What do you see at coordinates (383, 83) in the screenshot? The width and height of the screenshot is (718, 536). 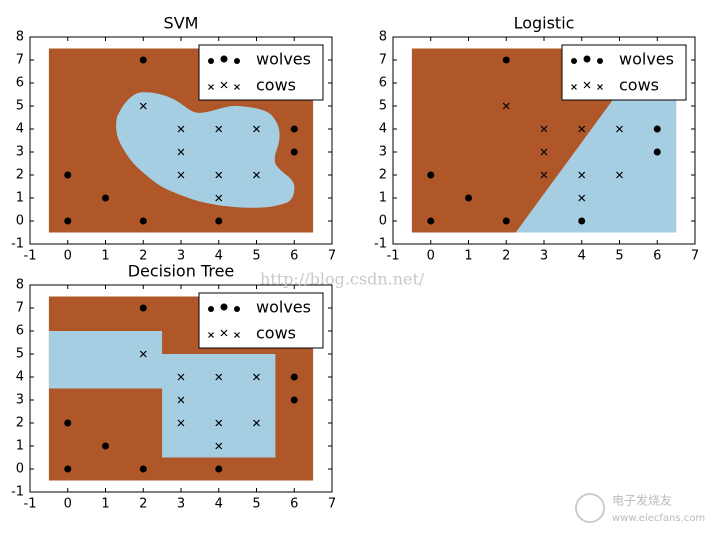 I see `y-tick-label: 6` at bounding box center [383, 83].